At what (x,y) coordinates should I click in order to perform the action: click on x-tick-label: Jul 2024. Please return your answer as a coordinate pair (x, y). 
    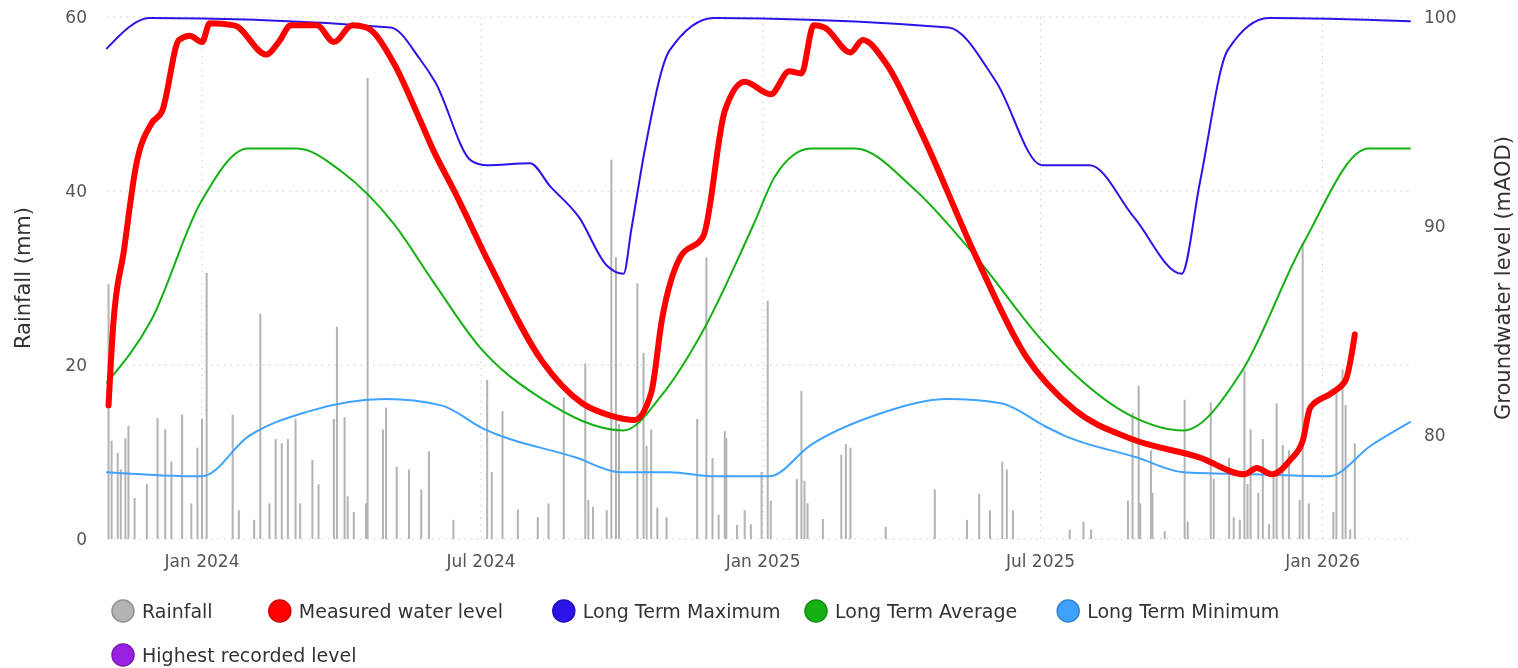
    Looking at the image, I should click on (480, 561).